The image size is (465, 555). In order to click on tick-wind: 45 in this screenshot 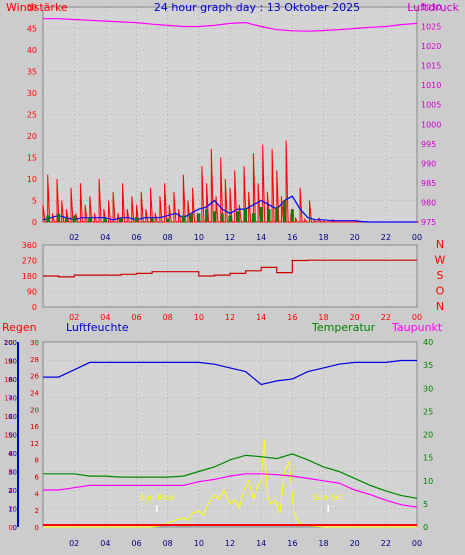, I will do `click(32, 29)`.